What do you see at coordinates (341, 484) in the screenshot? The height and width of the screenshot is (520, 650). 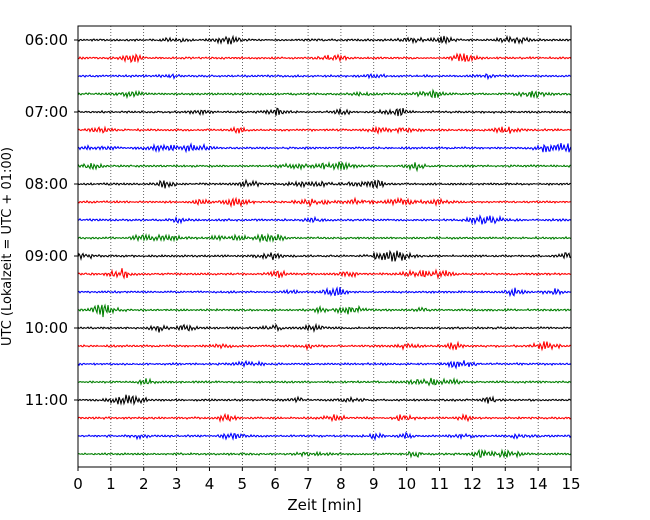 I see `x-tick-label: 8` at bounding box center [341, 484].